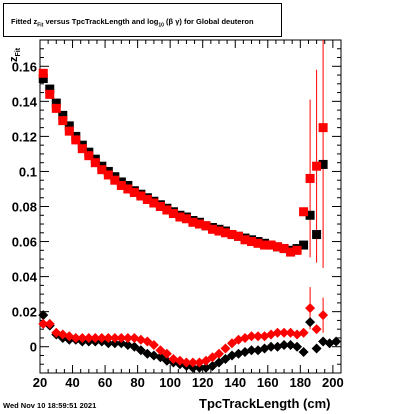 The width and height of the screenshot is (400, 414). I want to click on y-axis-title: zFit, so click(15, 54).